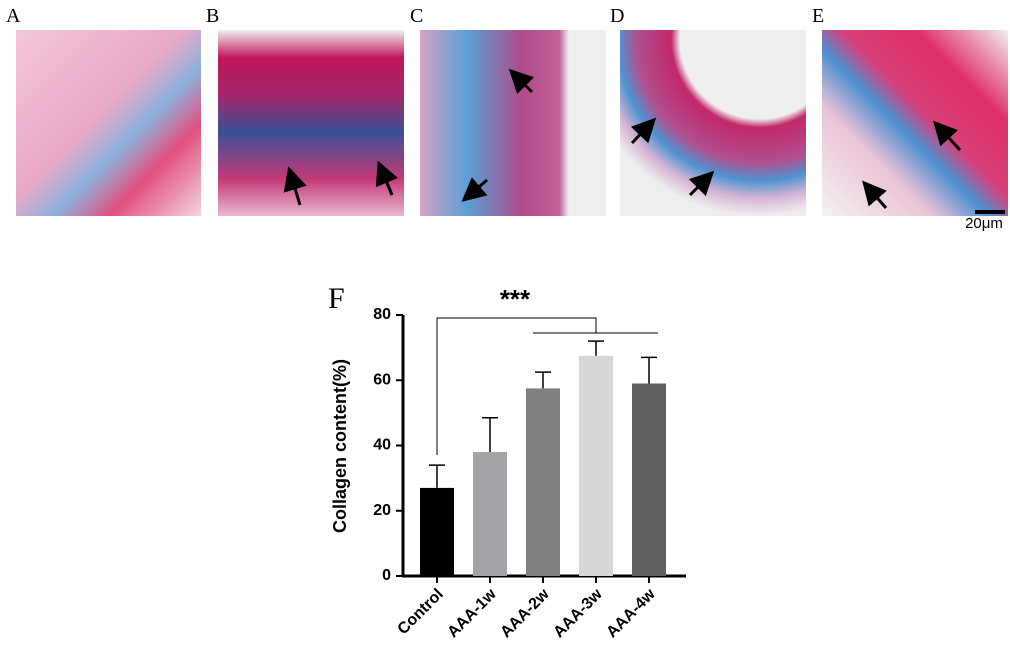 The width and height of the screenshot is (1010, 660). I want to click on x-tick-label: AAA-3w, so click(578, 613).